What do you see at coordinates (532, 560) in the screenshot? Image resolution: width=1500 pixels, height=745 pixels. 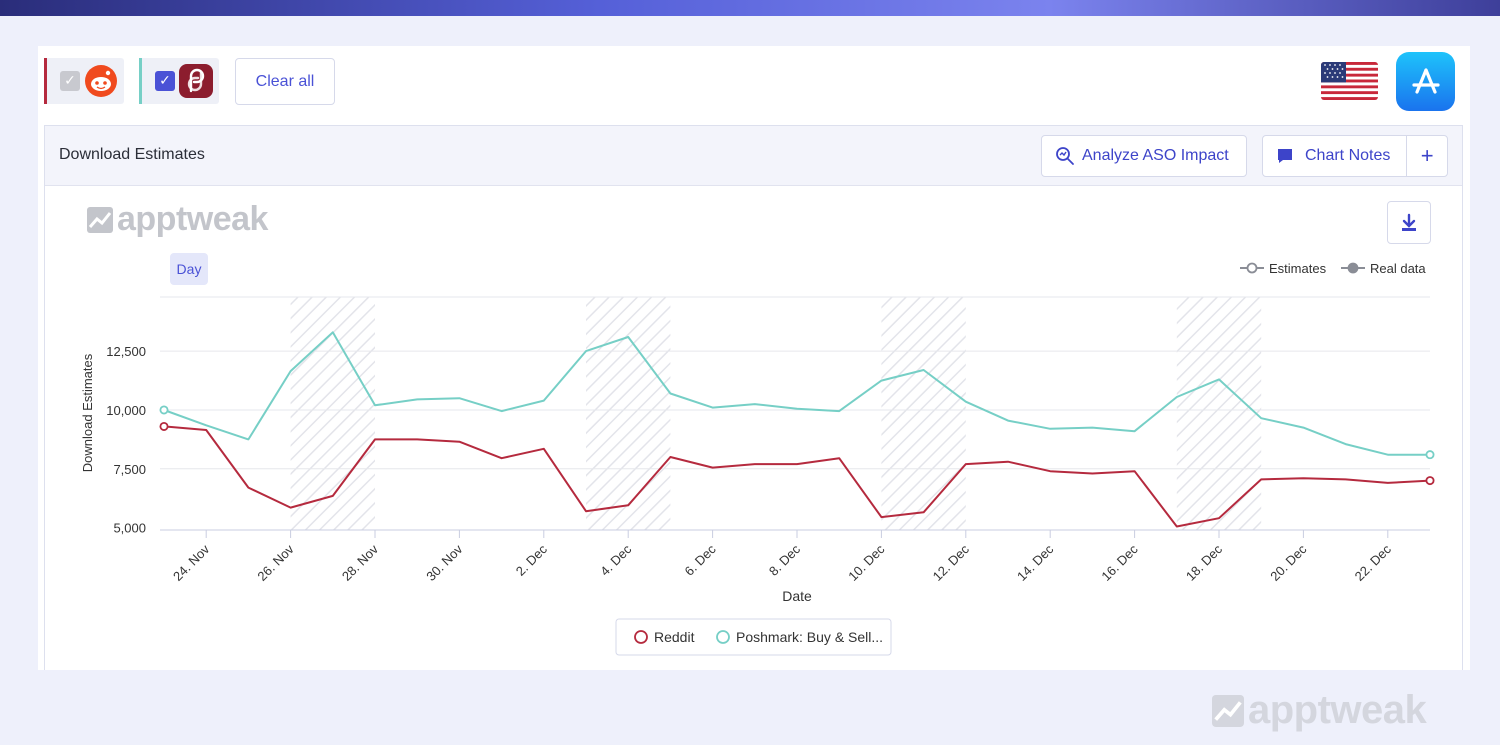 I see `x-tick-label: 2. Dec` at bounding box center [532, 560].